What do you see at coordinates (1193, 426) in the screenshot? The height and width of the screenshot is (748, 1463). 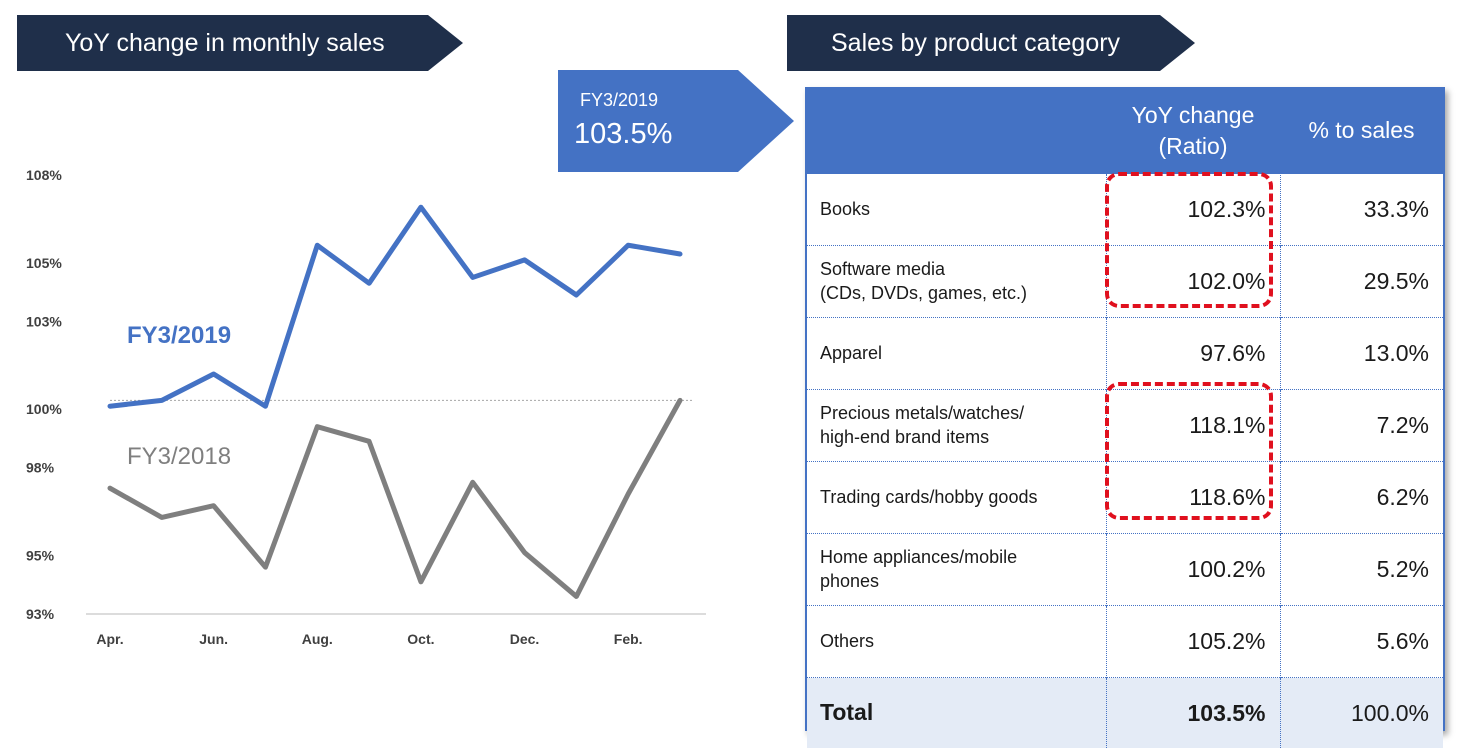 I see `yoy-cell: 118.1%` at bounding box center [1193, 426].